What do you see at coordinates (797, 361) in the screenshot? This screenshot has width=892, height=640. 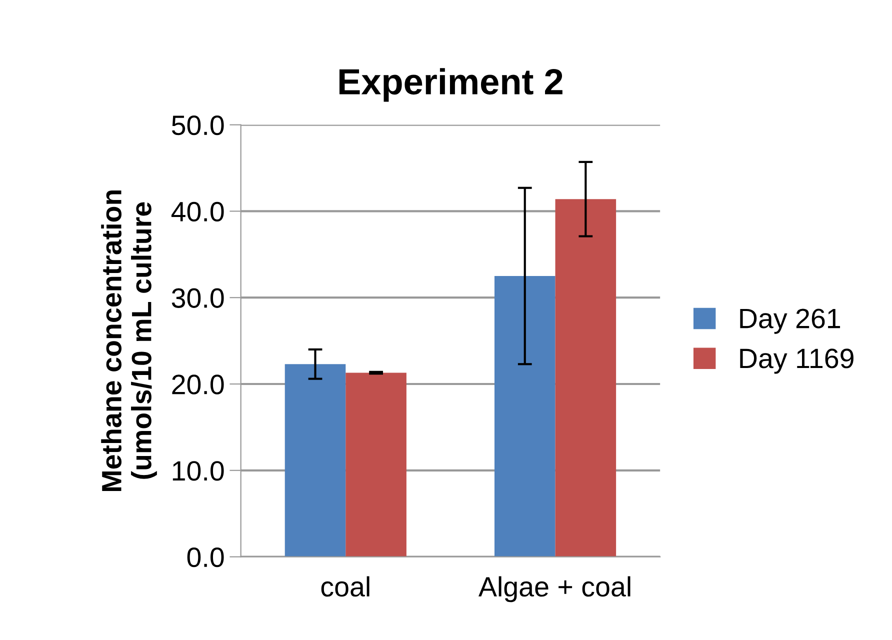 I see `legend-label: Day 1169` at bounding box center [797, 361].